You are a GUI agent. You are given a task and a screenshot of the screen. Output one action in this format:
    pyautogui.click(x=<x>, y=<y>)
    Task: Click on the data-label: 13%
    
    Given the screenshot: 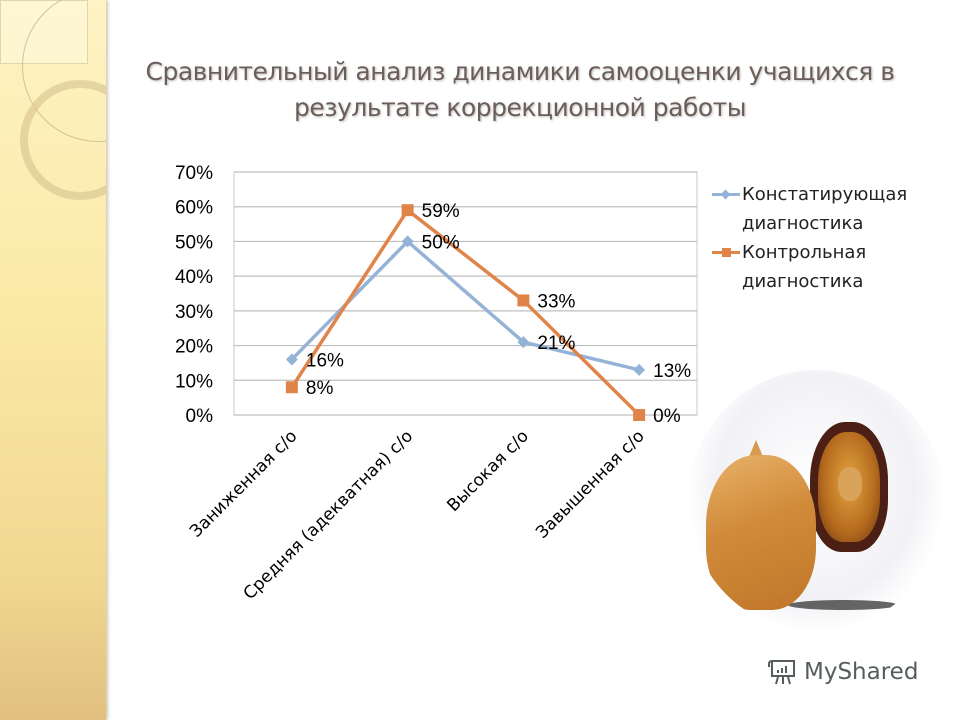 What is the action you would take?
    pyautogui.click(x=672, y=371)
    